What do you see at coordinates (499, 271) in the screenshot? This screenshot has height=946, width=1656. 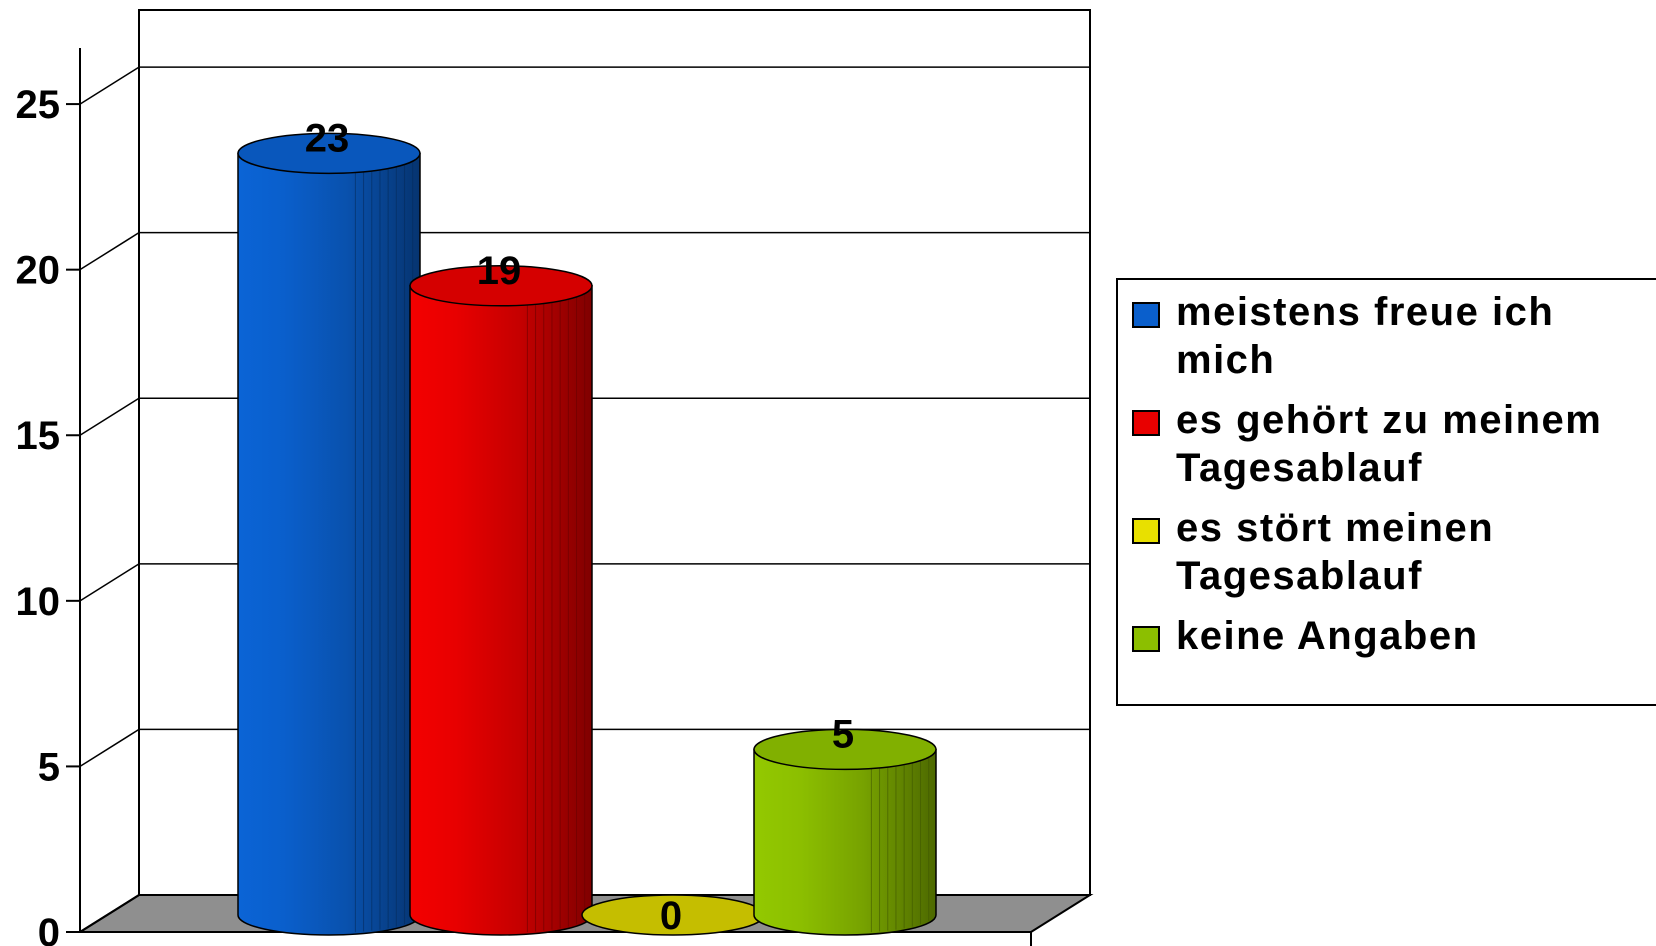 I see `data-label-2: 19` at bounding box center [499, 271].